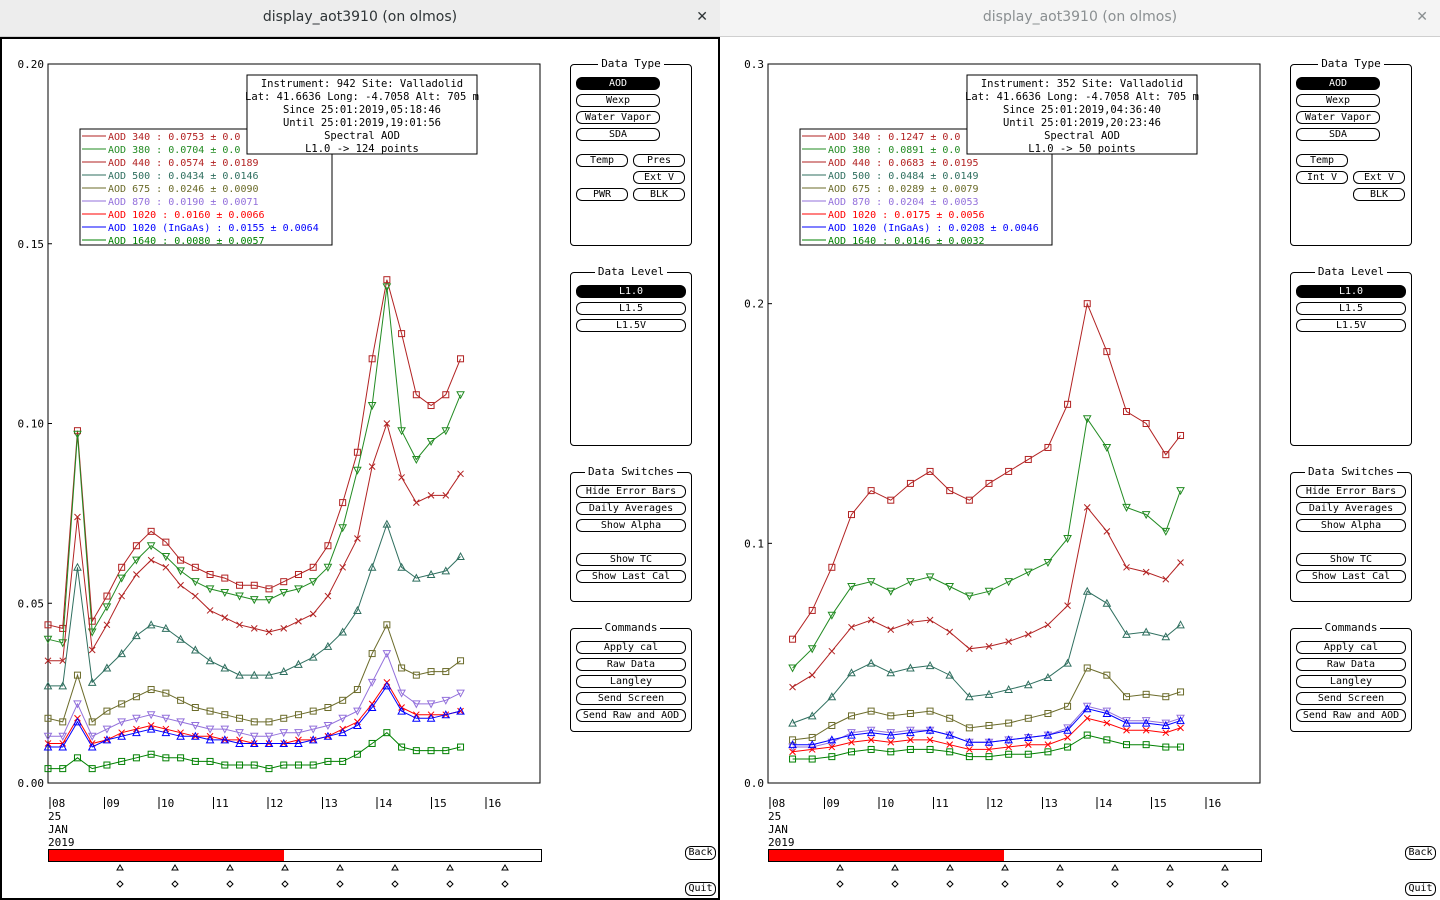  I want to click on series-line, so click(254, 604).